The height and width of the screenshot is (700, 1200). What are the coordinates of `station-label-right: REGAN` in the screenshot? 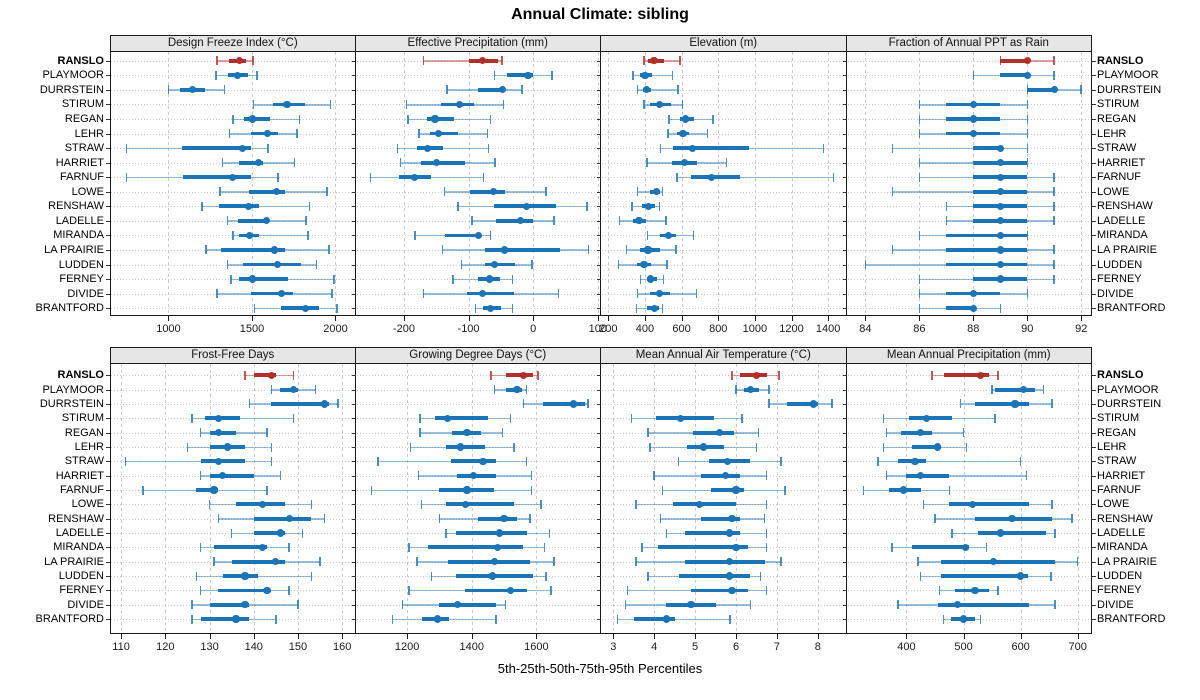 It's located at (1117, 119).